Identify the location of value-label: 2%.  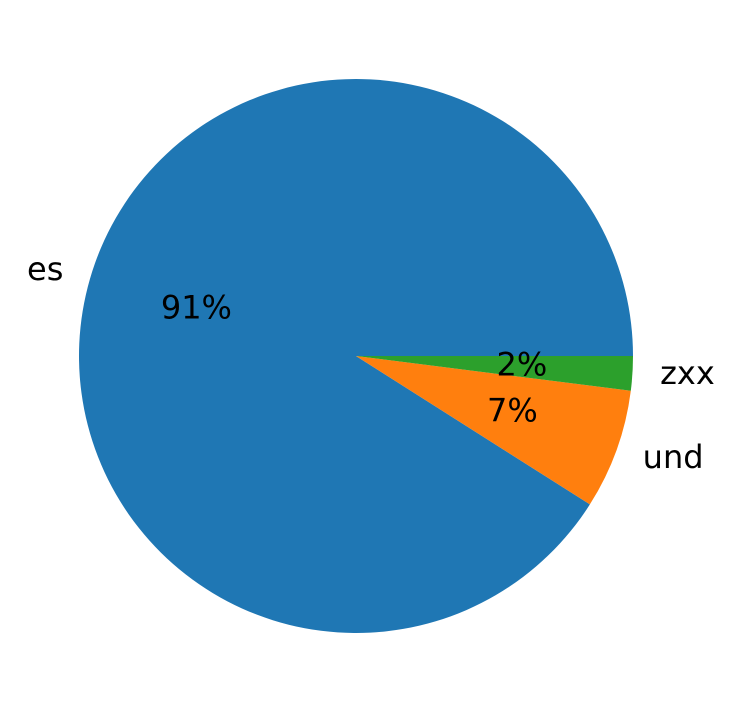
(521, 364).